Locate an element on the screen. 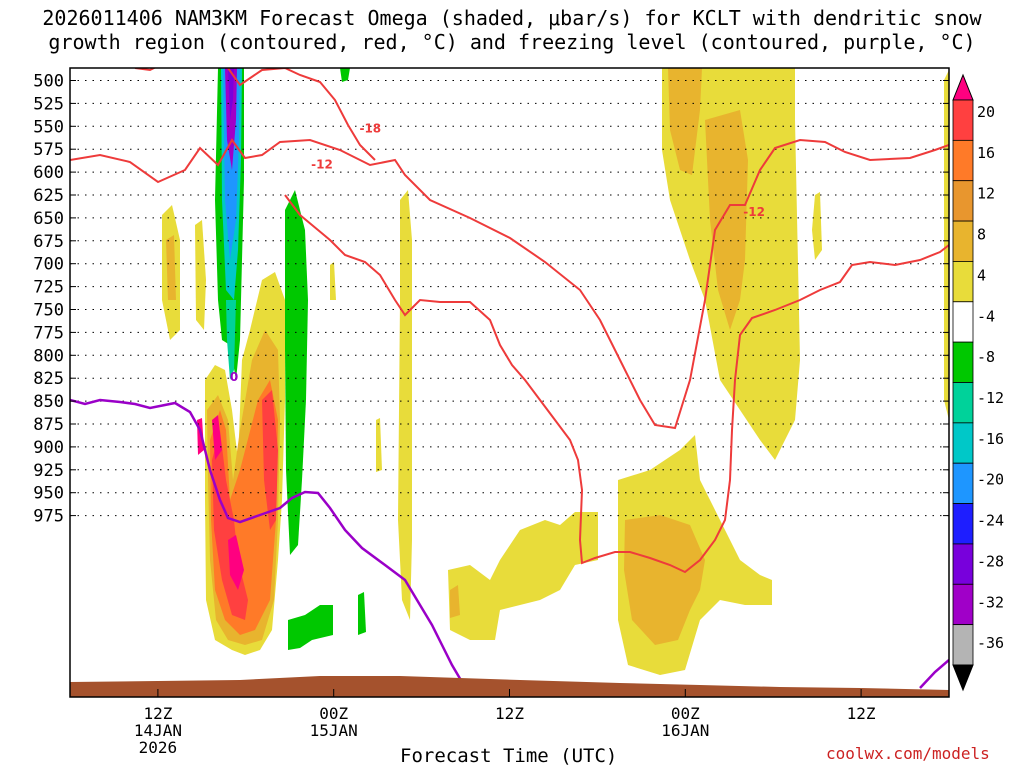  y-tick-label-800: 800 is located at coordinates (48, 356).